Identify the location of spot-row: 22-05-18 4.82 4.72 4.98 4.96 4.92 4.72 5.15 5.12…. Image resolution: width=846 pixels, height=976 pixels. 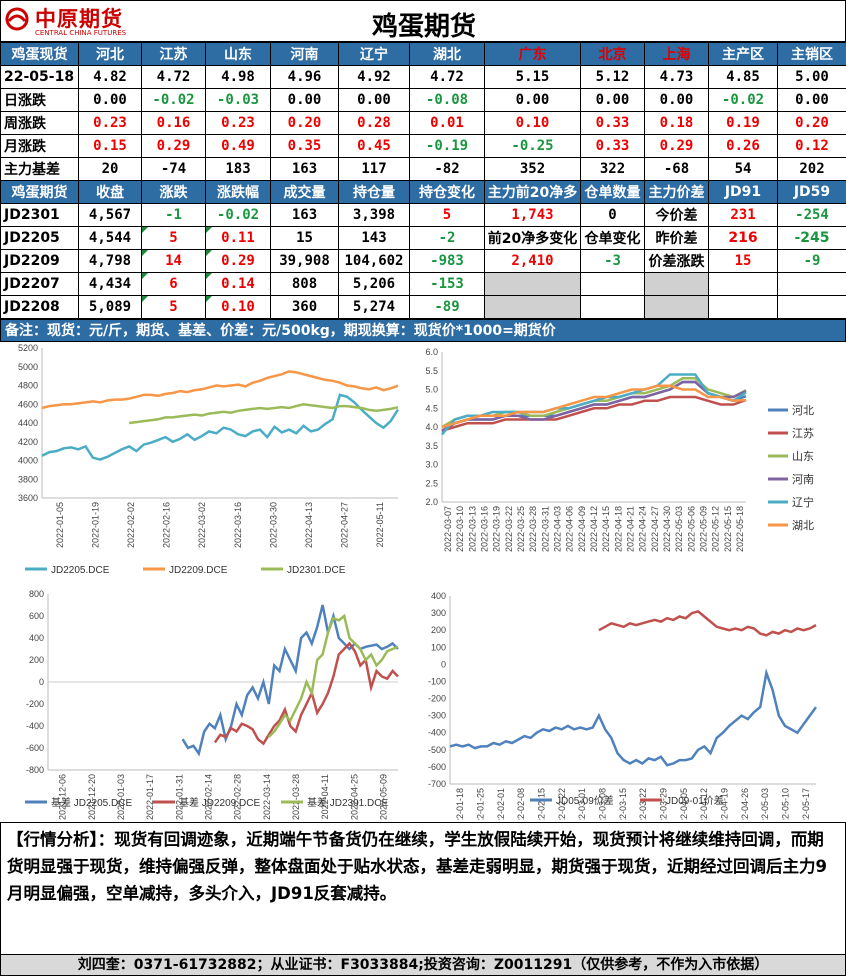
(423, 77).